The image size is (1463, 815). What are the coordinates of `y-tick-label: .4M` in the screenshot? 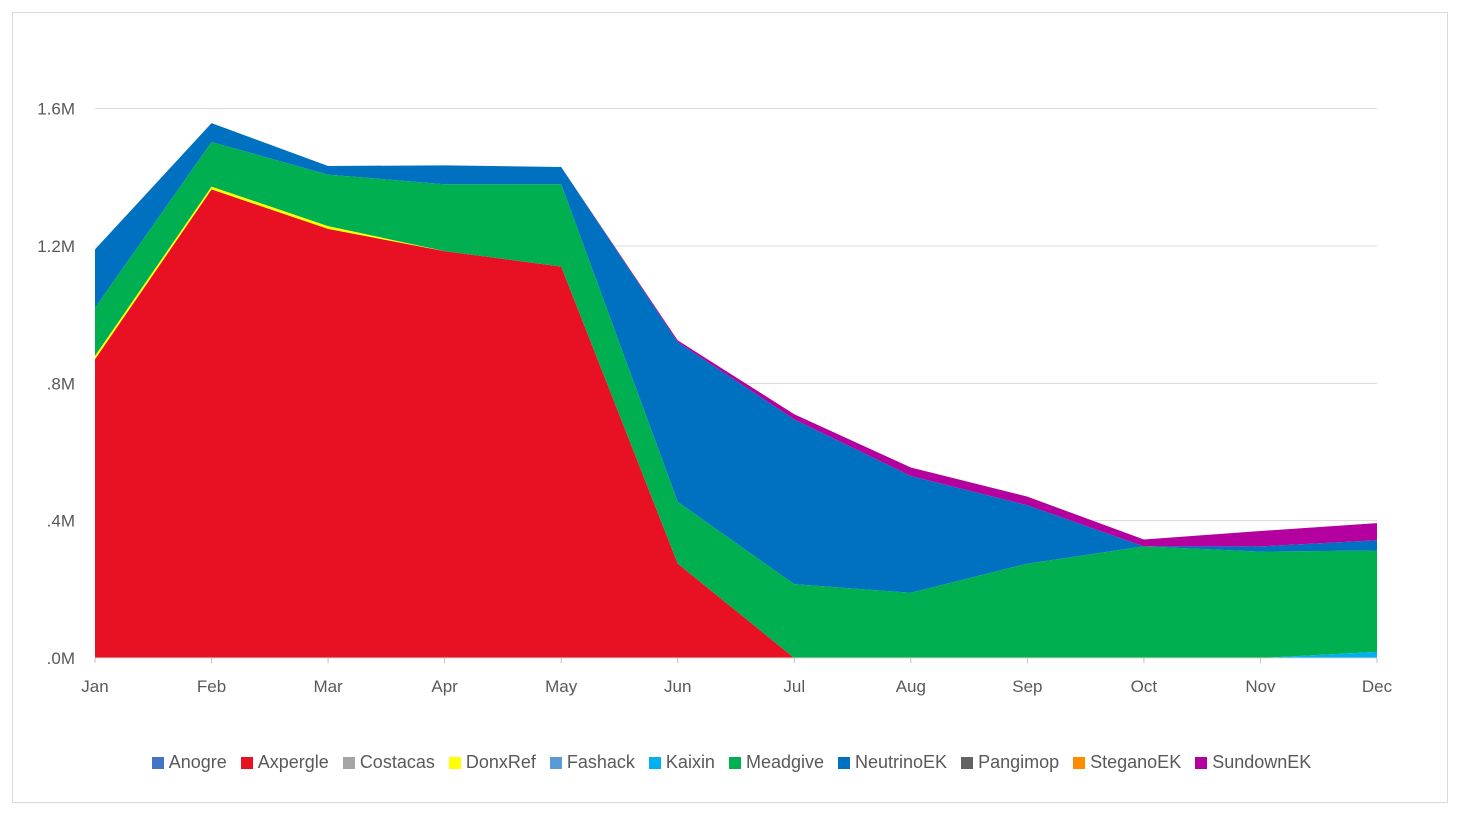 It's located at (61, 521).